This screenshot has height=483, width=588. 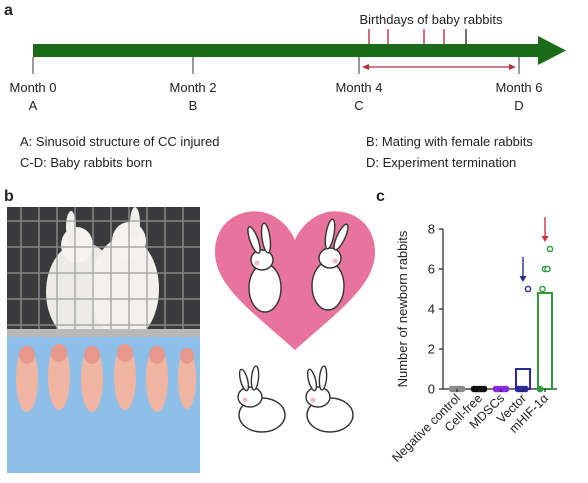 I want to click on legend-d: D: Experiment termination, so click(x=441, y=162).